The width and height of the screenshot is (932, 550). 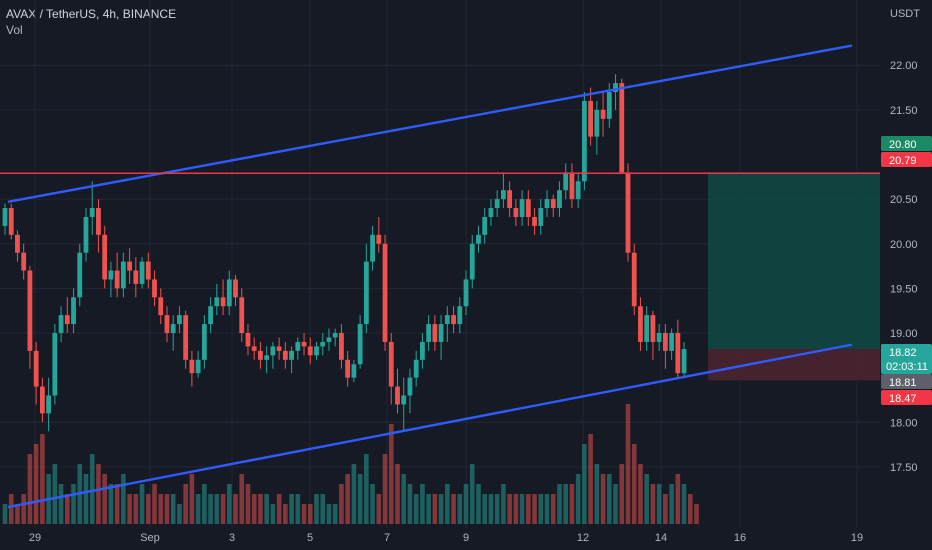 I want to click on resistance-price-badge, so click(x=906, y=159).